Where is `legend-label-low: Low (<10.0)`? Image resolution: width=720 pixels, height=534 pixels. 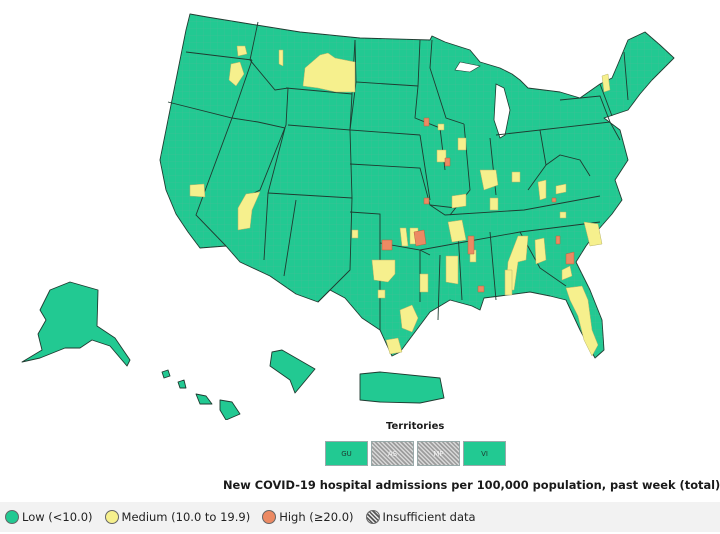 legend-label-low: Low (<10.0) is located at coordinates (57, 517).